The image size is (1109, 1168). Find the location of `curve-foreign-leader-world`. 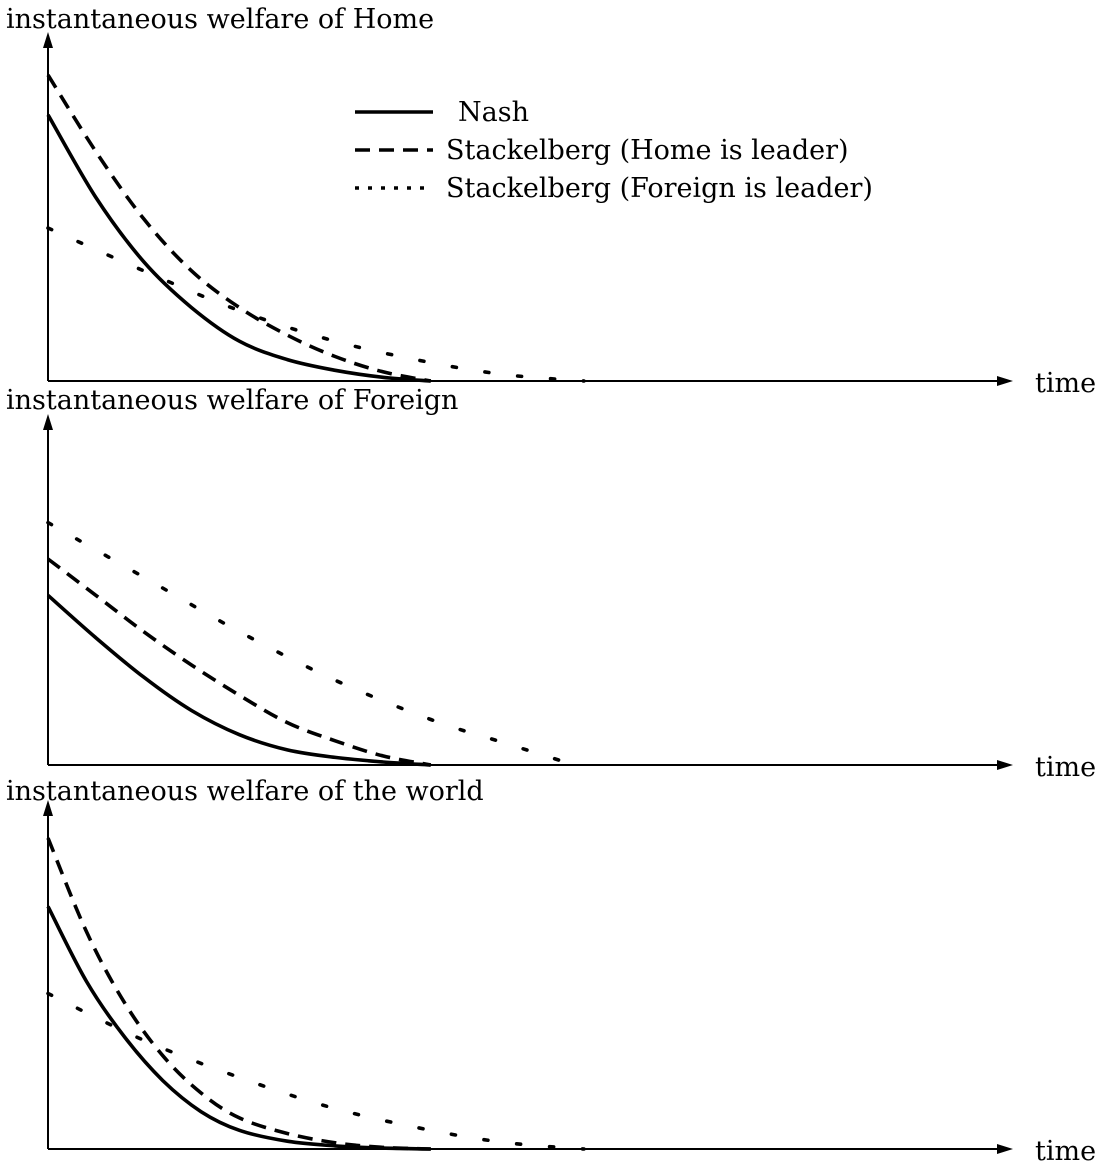

curve-foreign-leader-world is located at coordinates (316, 1071).